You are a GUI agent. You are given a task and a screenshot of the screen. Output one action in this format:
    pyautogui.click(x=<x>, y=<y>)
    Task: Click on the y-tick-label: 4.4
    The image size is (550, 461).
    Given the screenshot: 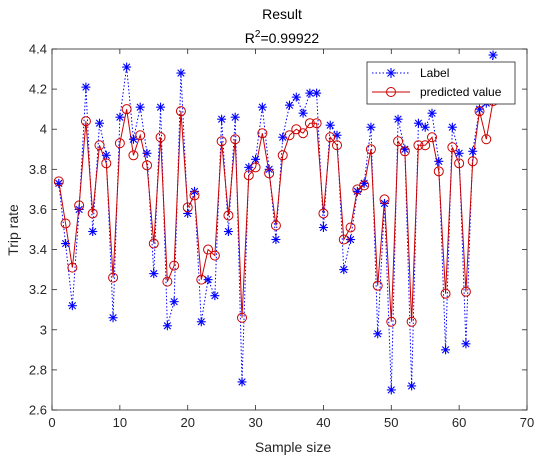 What is the action you would take?
    pyautogui.click(x=38, y=49)
    